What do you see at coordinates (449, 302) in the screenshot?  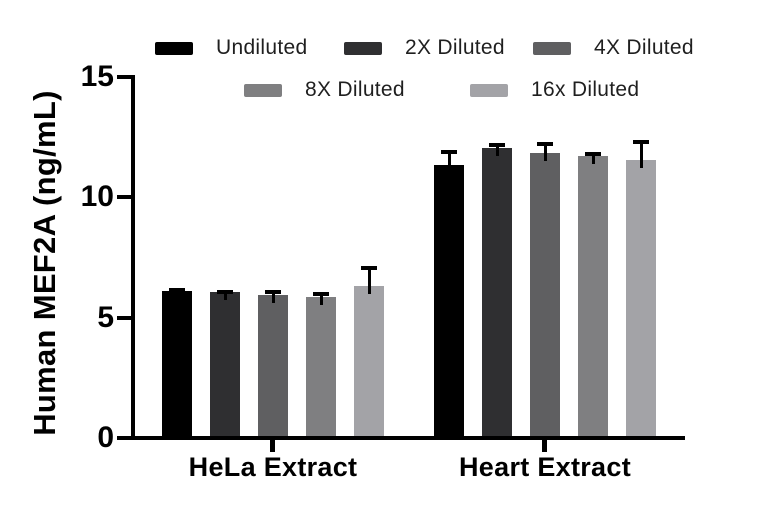 I see `bar-heart-extract-undiluted` at bounding box center [449, 302].